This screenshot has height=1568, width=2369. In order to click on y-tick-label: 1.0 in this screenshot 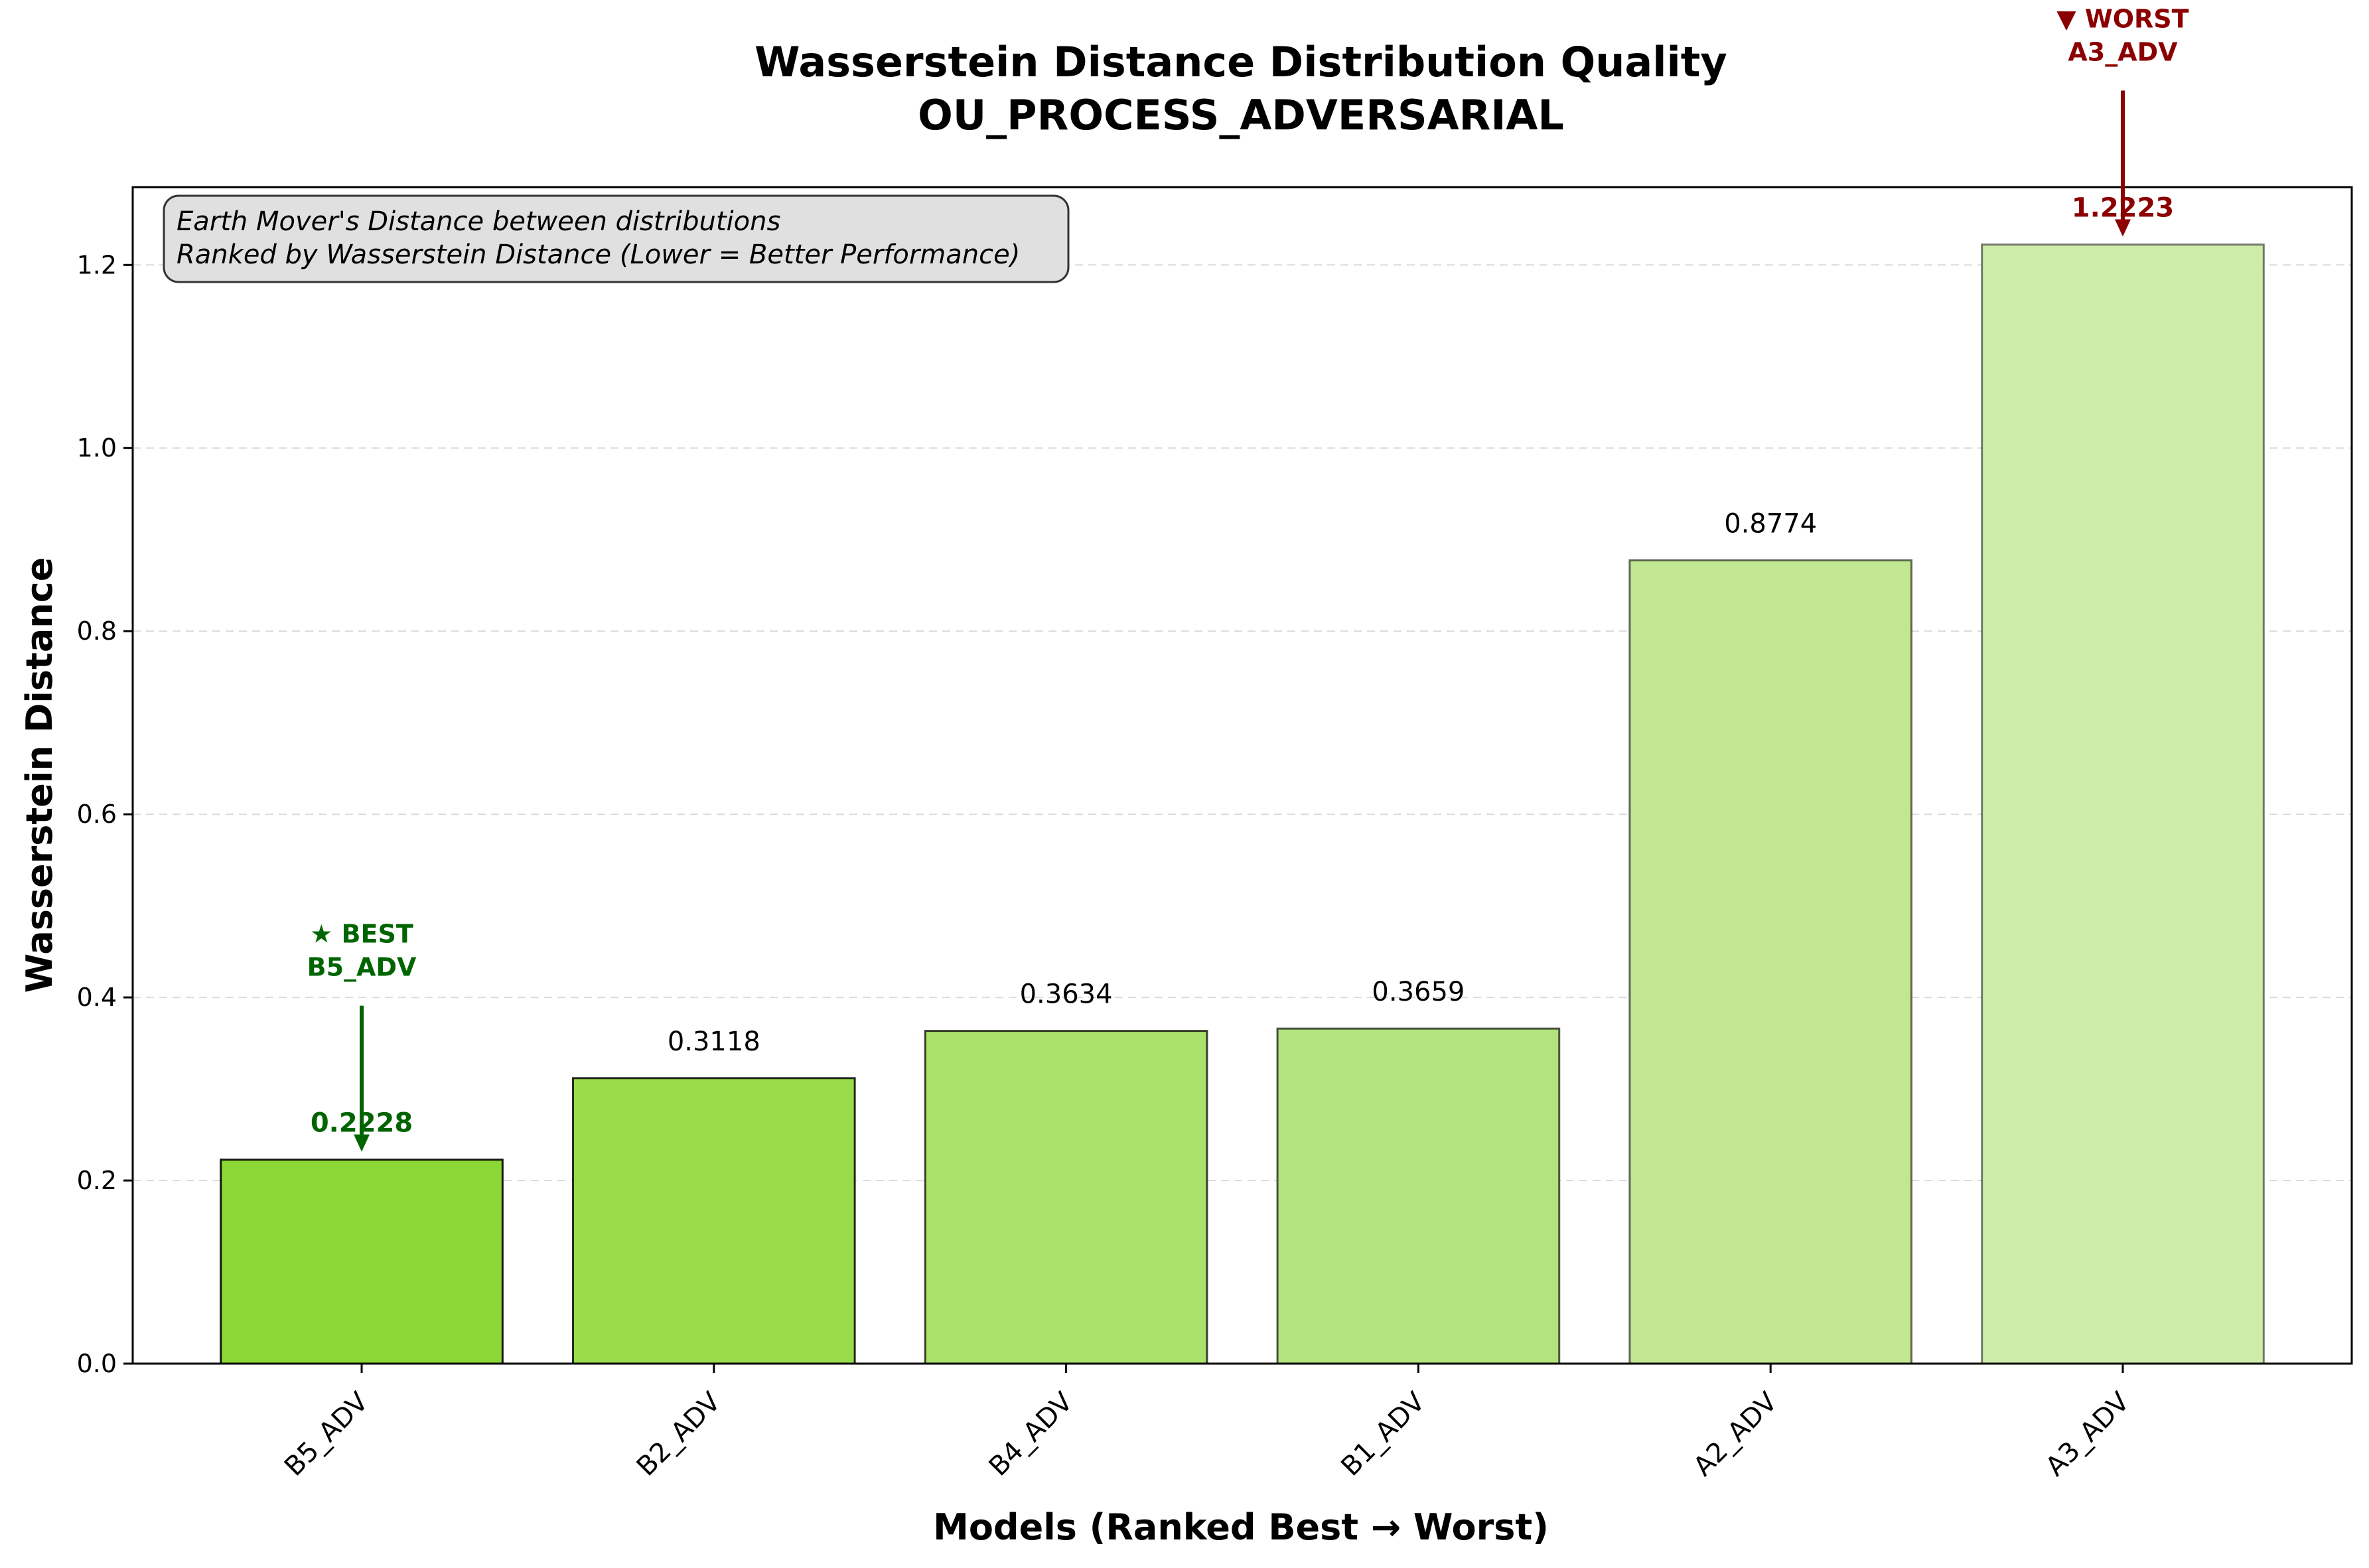, I will do `click(97, 448)`.